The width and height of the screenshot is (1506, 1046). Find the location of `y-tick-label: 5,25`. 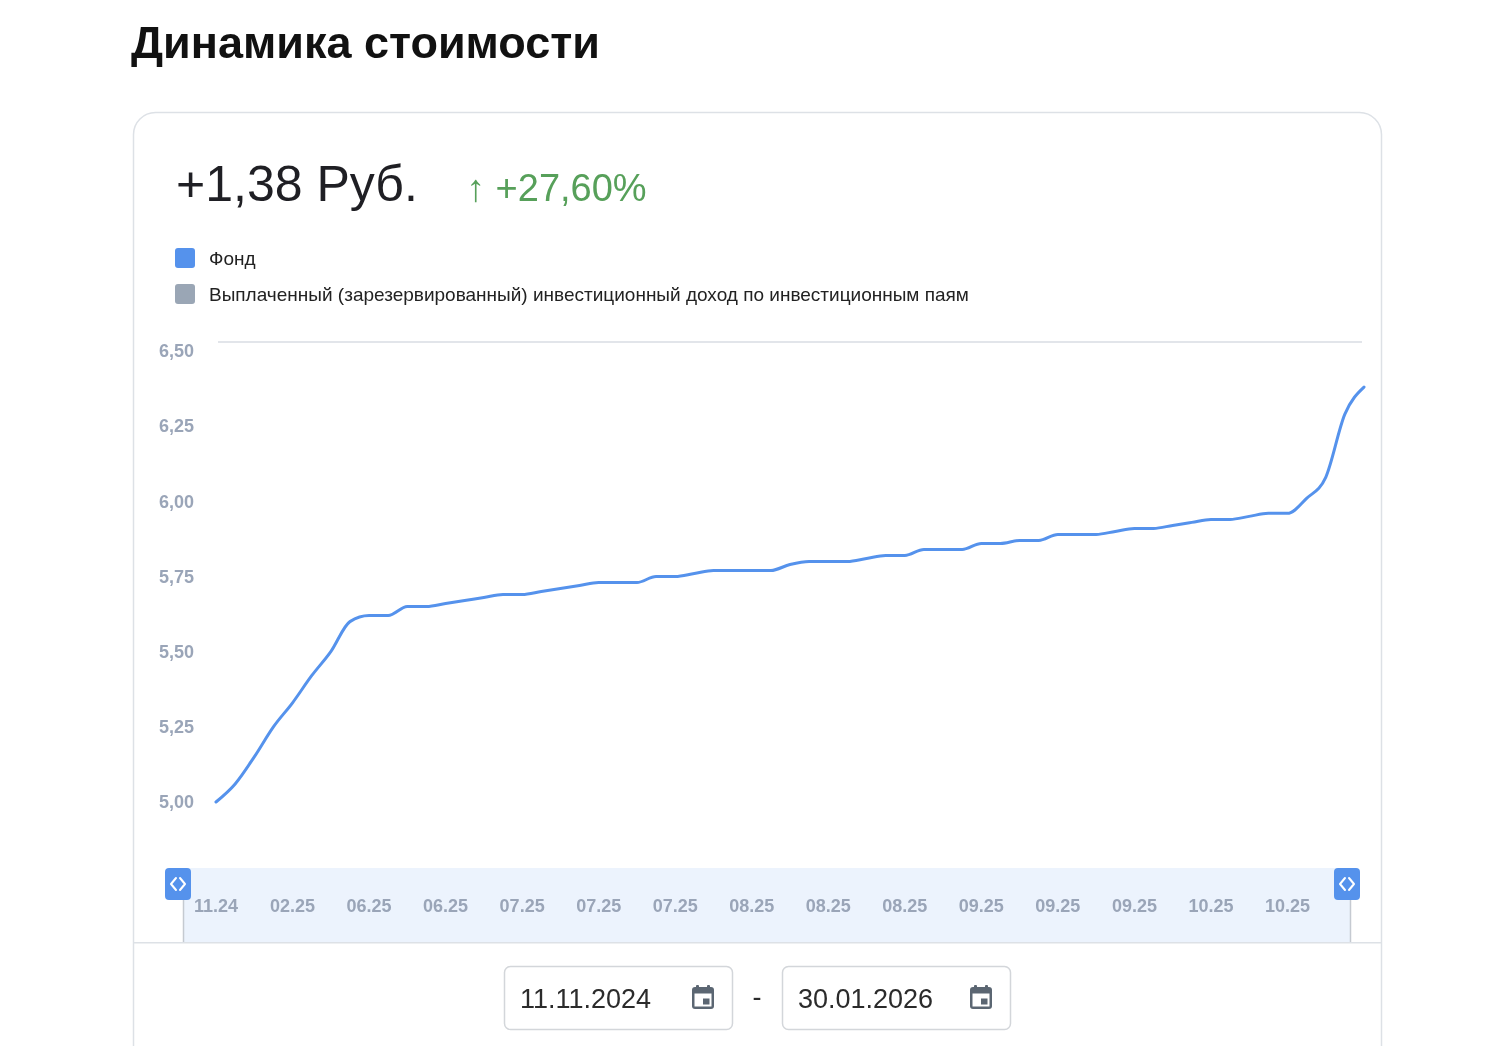

y-tick-label: 5,25 is located at coordinates (176, 727).